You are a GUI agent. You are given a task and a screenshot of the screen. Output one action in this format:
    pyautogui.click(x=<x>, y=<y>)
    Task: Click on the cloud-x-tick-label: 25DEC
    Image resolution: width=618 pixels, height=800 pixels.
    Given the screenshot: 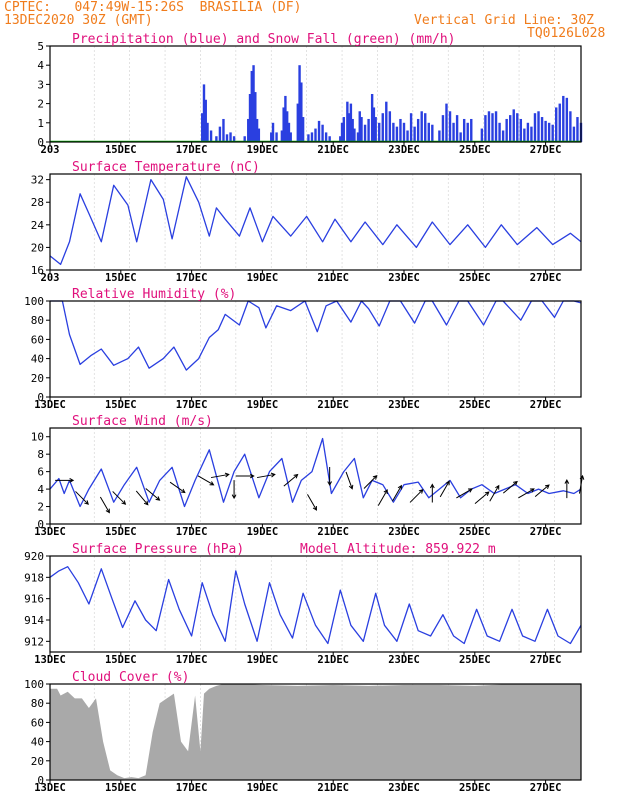 What is the action you would take?
    pyautogui.click(x=475, y=788)
    